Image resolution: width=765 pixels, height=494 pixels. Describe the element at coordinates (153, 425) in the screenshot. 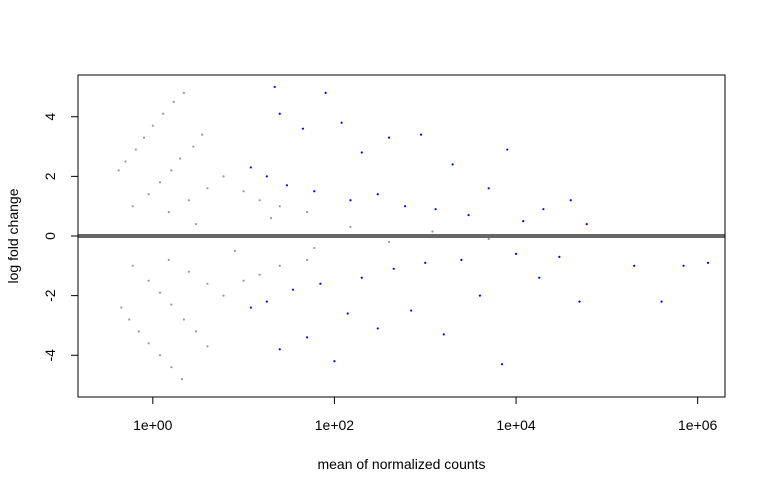

I see `x-tick-label: 1e+00` at that location.